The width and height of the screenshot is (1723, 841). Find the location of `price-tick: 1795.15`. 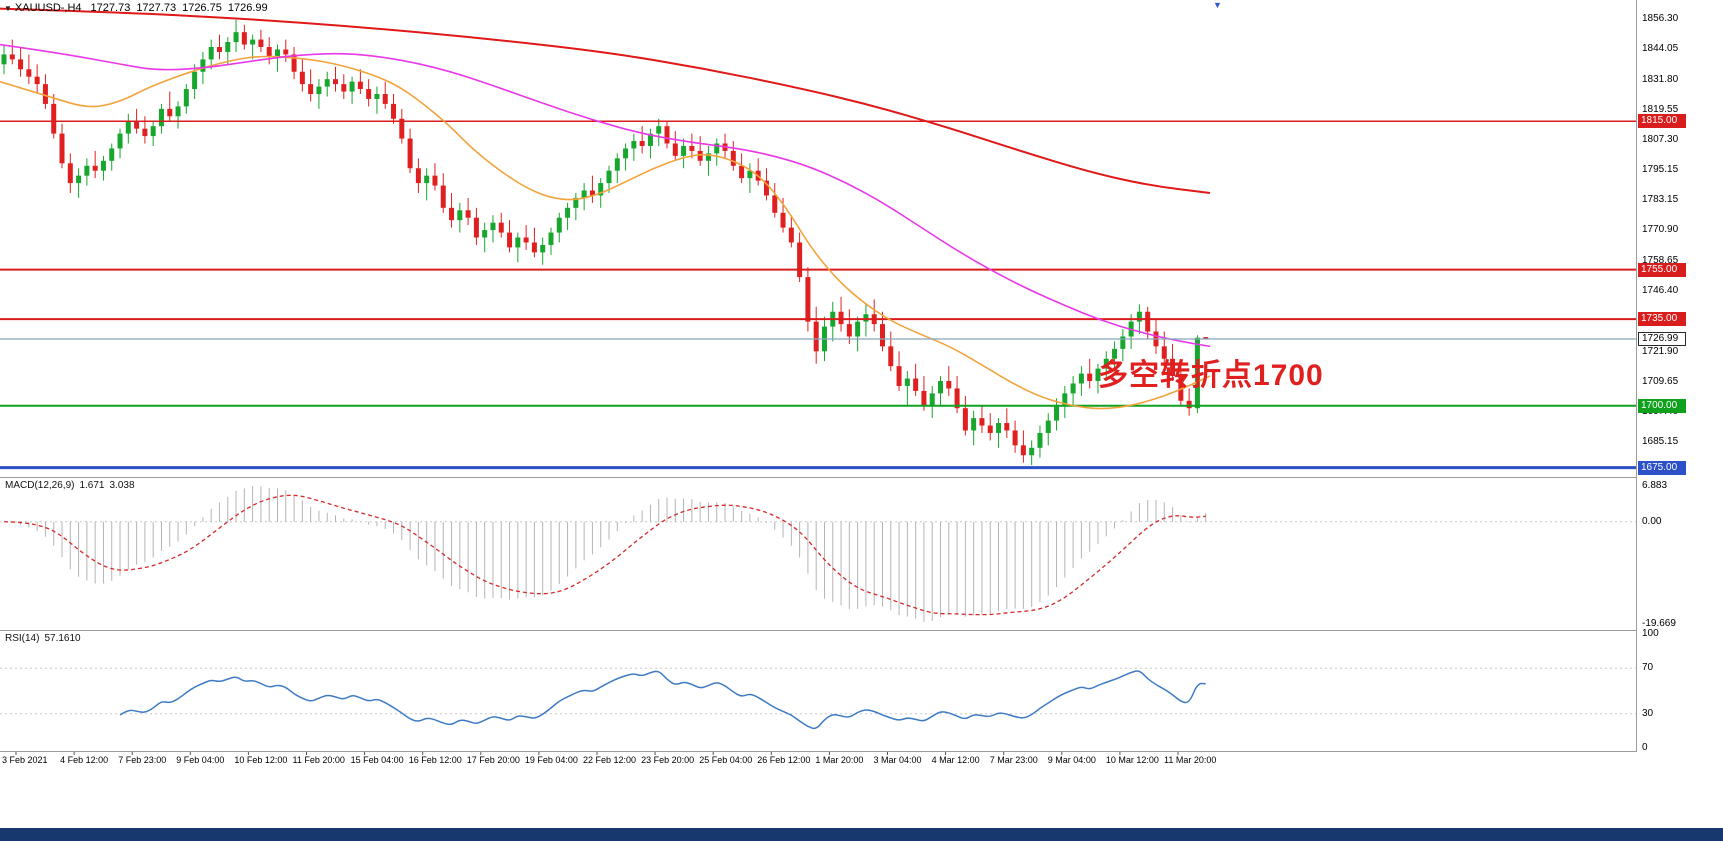

price-tick: 1795.15 is located at coordinates (1660, 170).